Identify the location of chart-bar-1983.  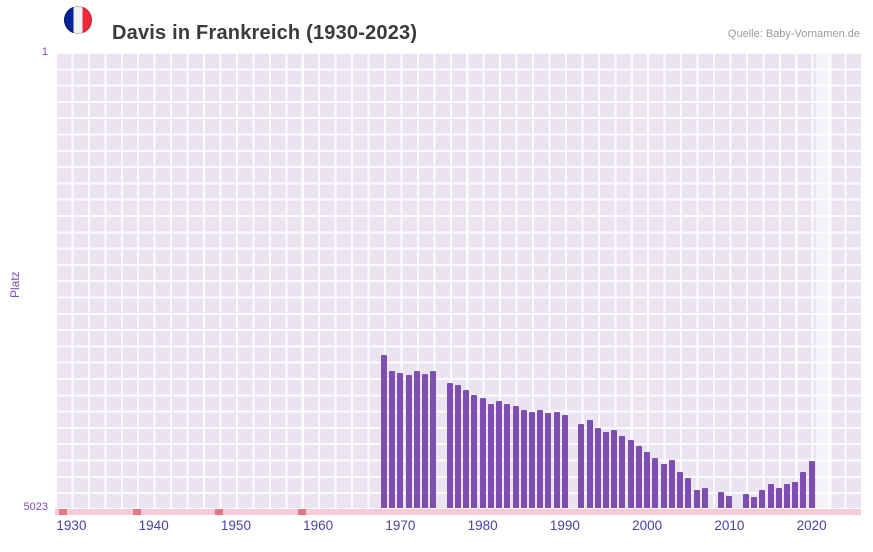
(507, 455).